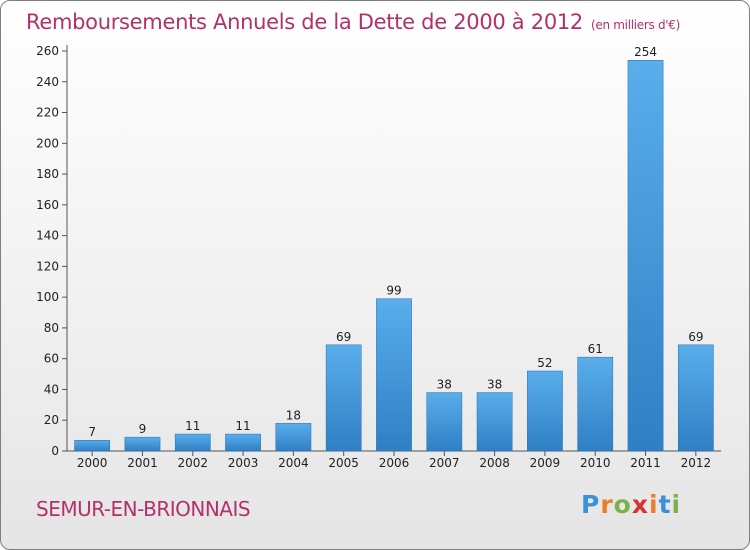 This screenshot has height=550, width=750. What do you see at coordinates (544, 363) in the screenshot?
I see `data-label: 52` at bounding box center [544, 363].